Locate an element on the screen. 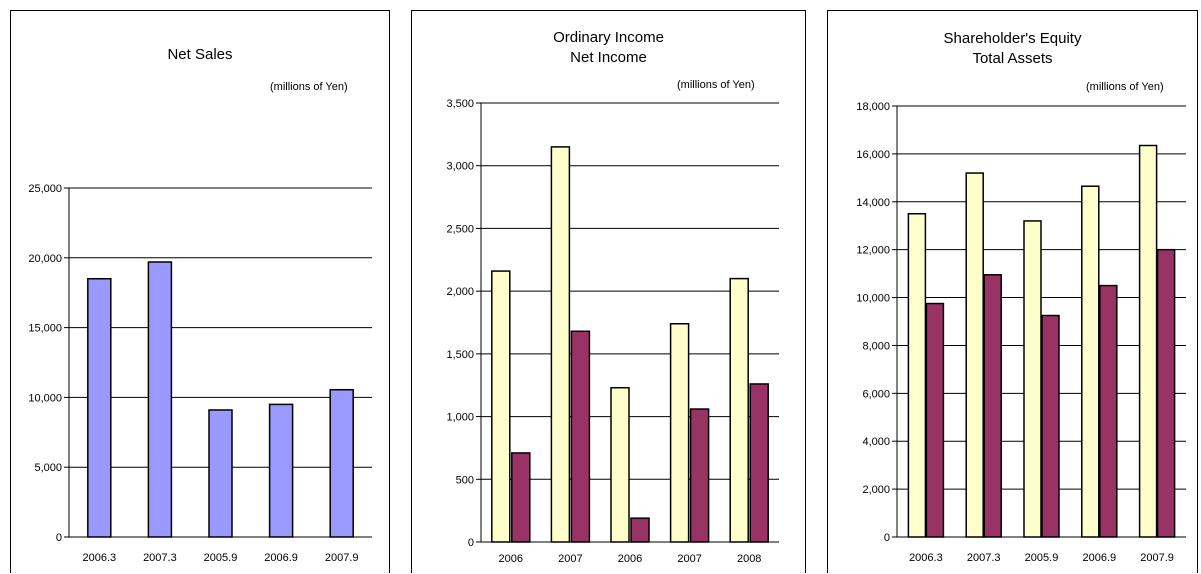 The height and width of the screenshot is (574, 1201). y-tick-label: 5,000 is located at coordinates (48, 468).